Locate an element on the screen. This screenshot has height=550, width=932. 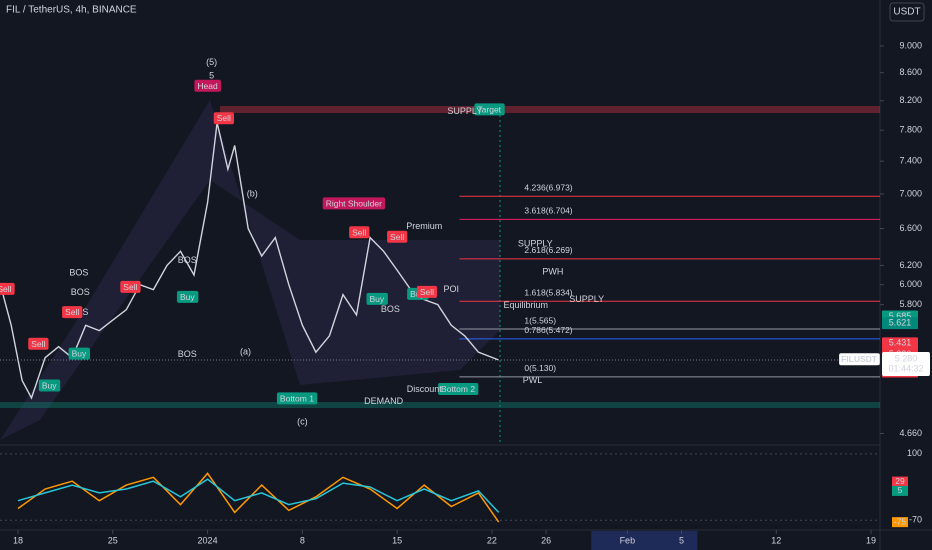
annotation: Right Shoulder is located at coordinates (354, 203).